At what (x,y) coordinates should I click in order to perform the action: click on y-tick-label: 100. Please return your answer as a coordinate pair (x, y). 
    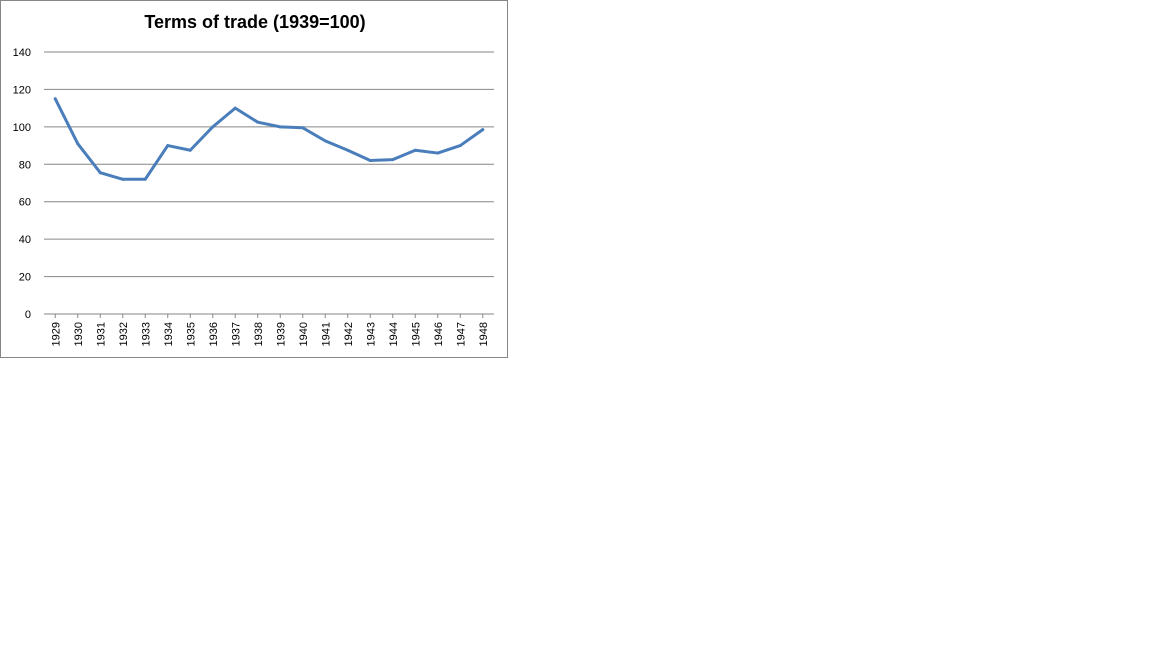
    Looking at the image, I should click on (22, 128).